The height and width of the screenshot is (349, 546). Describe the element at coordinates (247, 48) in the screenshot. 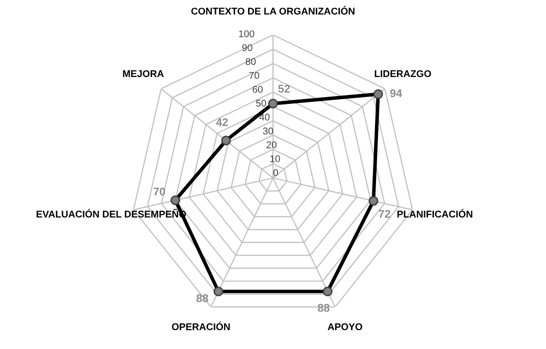

I see `y-tick-label: 90` at that location.